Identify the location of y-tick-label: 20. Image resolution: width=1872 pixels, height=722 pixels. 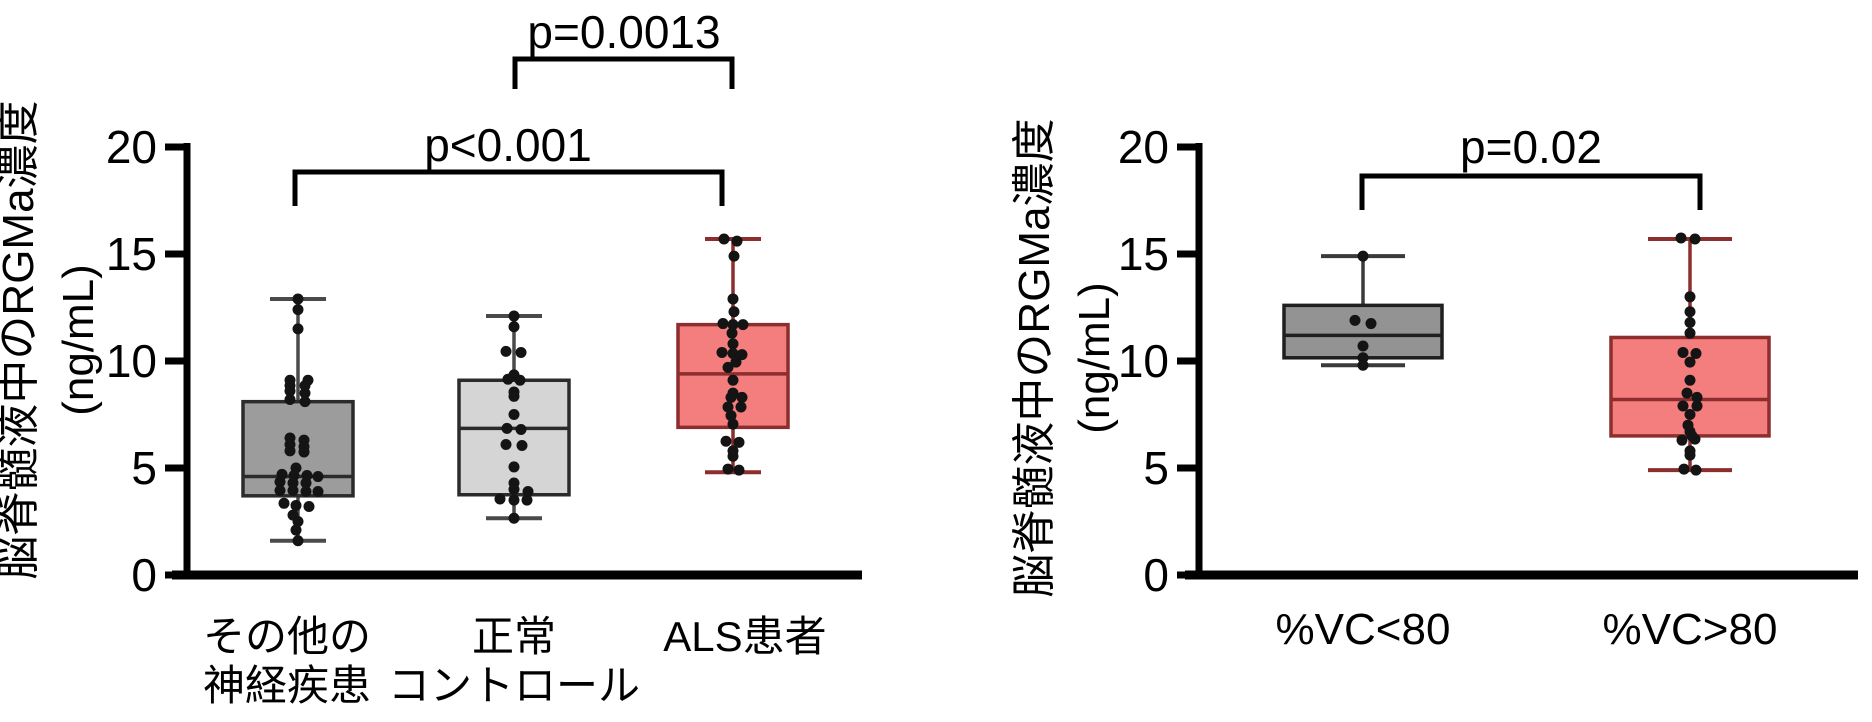
(1143, 147).